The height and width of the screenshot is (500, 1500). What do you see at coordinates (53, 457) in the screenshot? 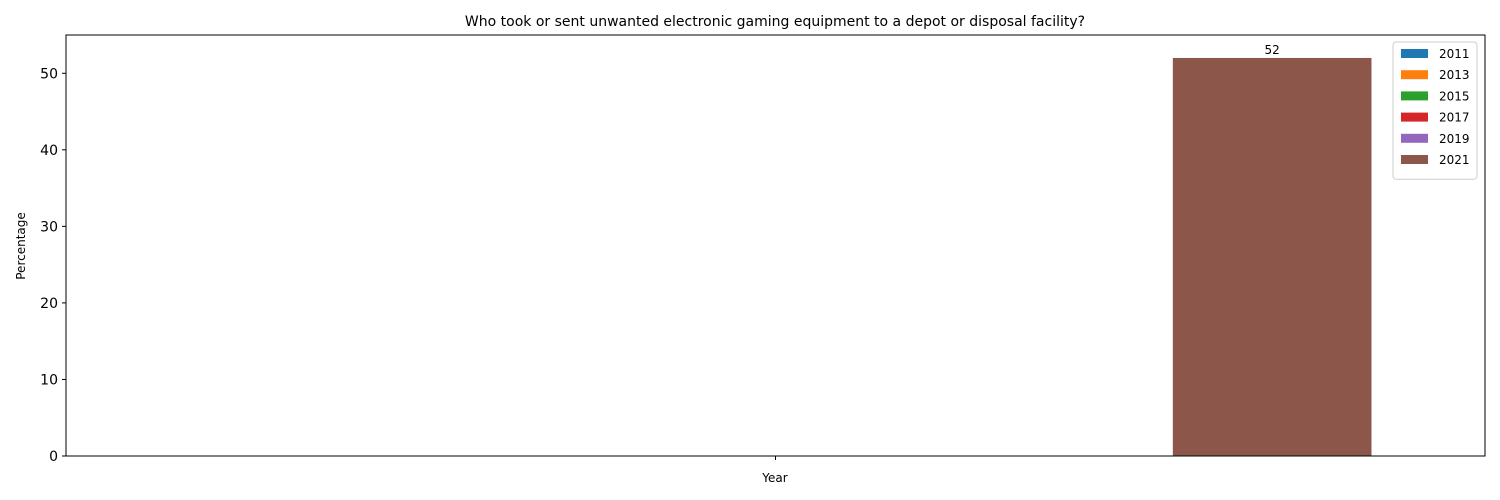
I see `y-tick-label: 0` at bounding box center [53, 457].